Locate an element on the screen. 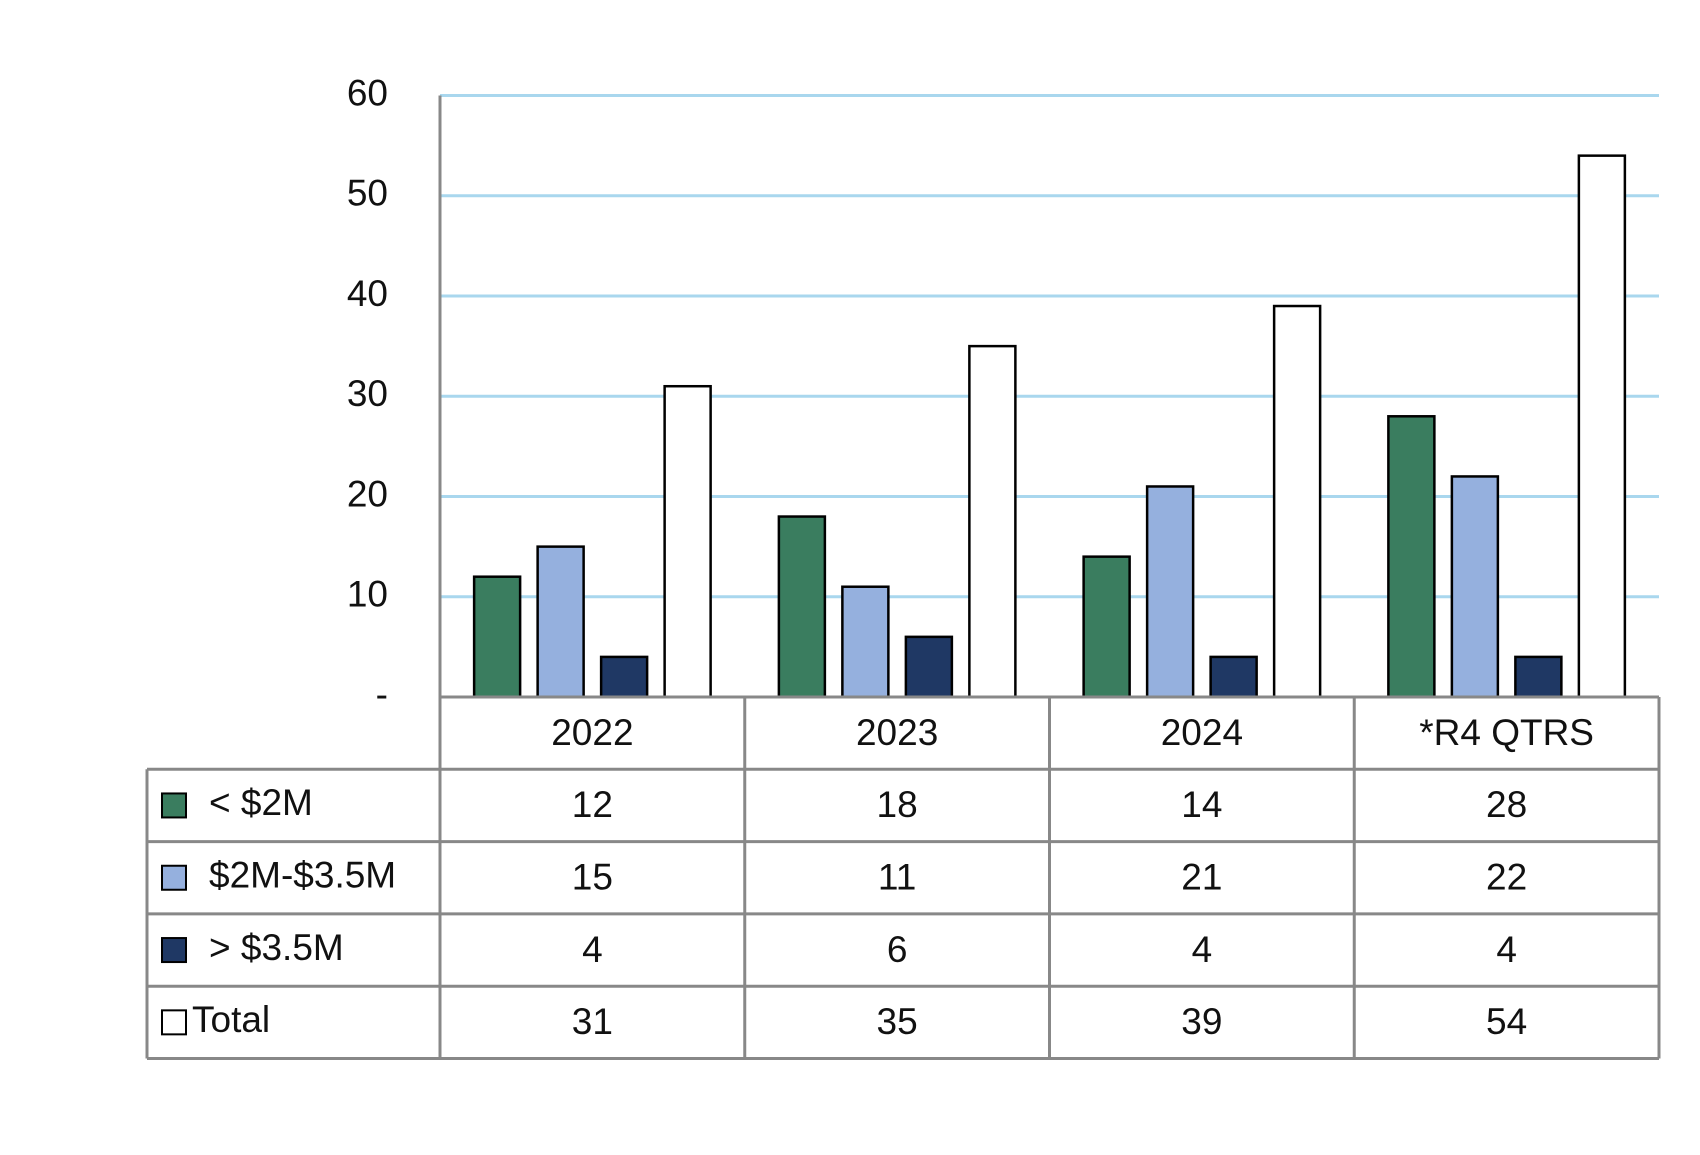 The height and width of the screenshot is (1155, 1700). table-value: 31 is located at coordinates (592, 1021).